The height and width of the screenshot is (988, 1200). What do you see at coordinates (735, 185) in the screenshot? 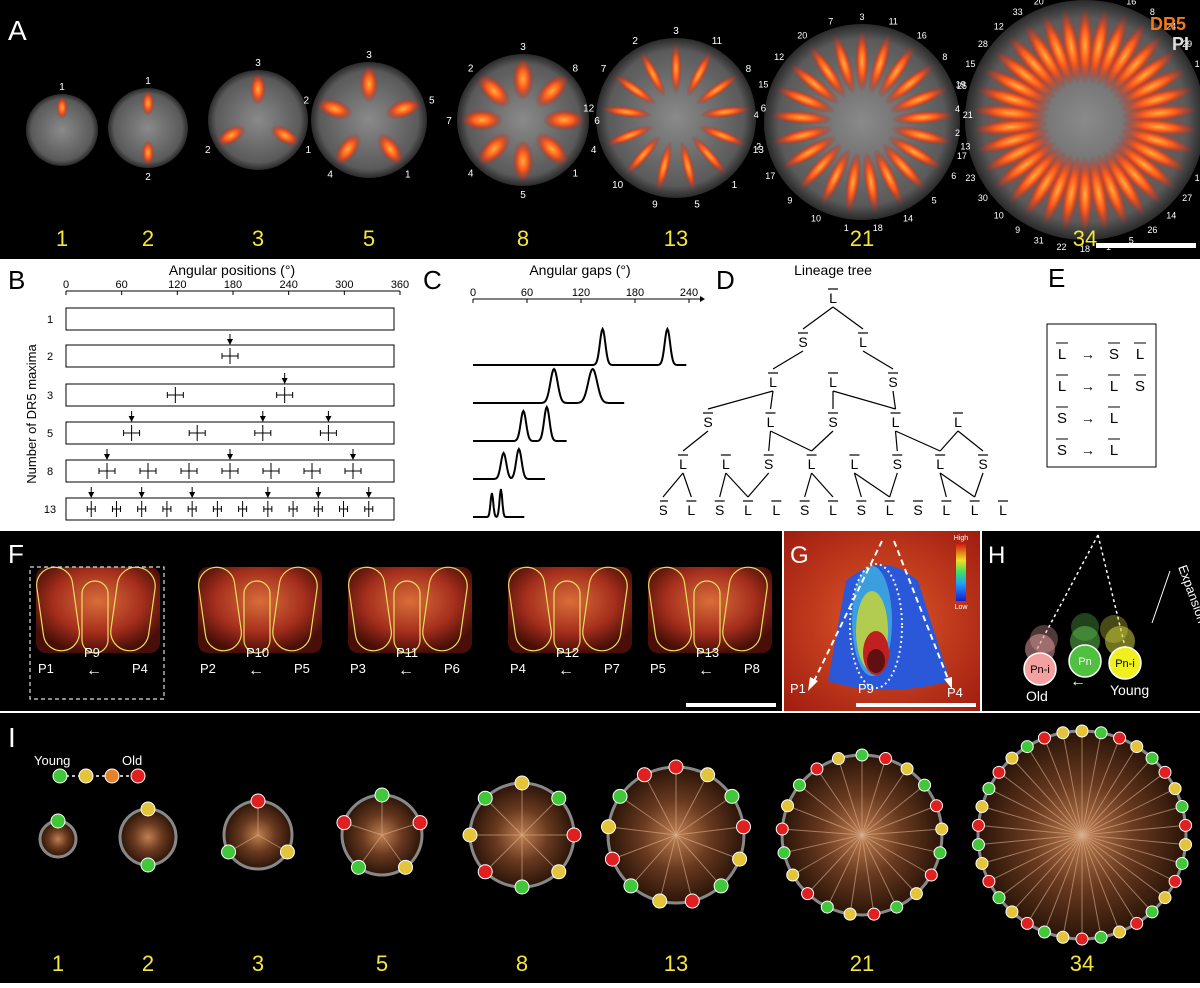
I see `a-primordium-label: 1` at bounding box center [735, 185].